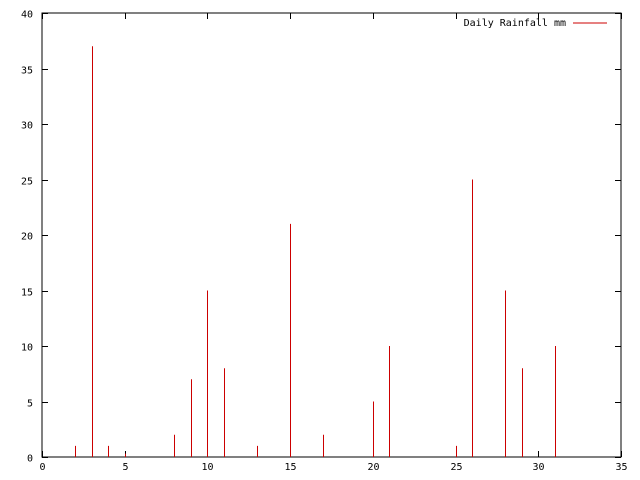 This screenshot has width=640, height=480. I want to click on legend: Daily Rainfall mm, so click(535, 23).